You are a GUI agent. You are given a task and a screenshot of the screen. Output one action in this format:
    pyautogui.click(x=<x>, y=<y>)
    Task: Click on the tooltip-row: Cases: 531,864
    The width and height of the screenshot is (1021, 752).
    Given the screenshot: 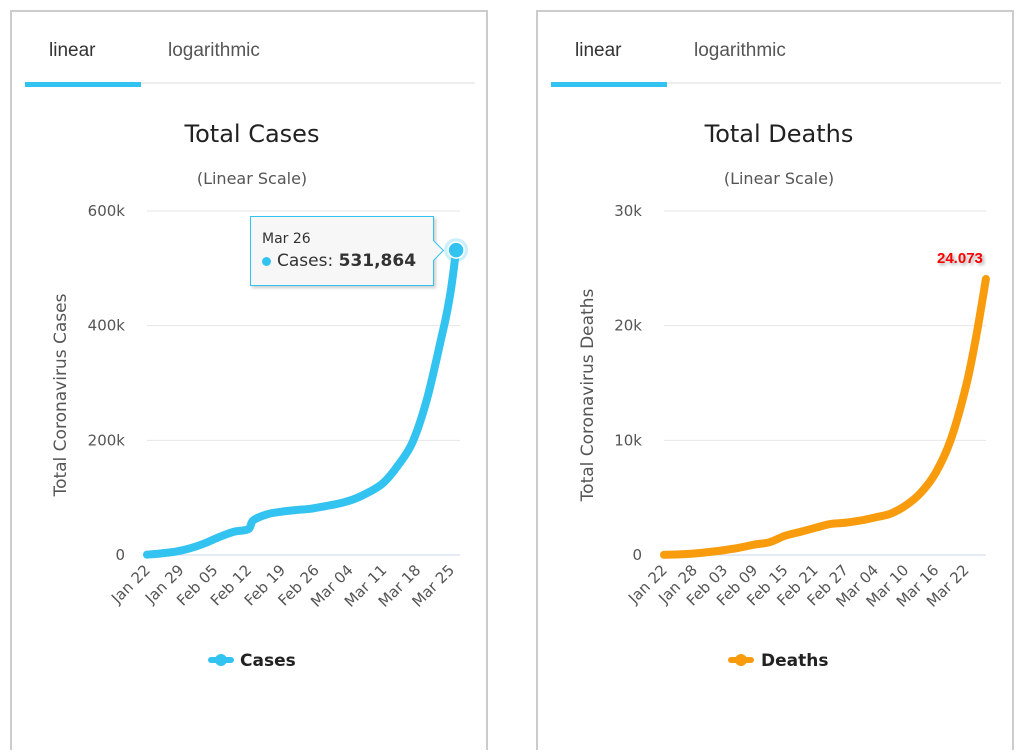 What is the action you would take?
    pyautogui.click(x=339, y=261)
    